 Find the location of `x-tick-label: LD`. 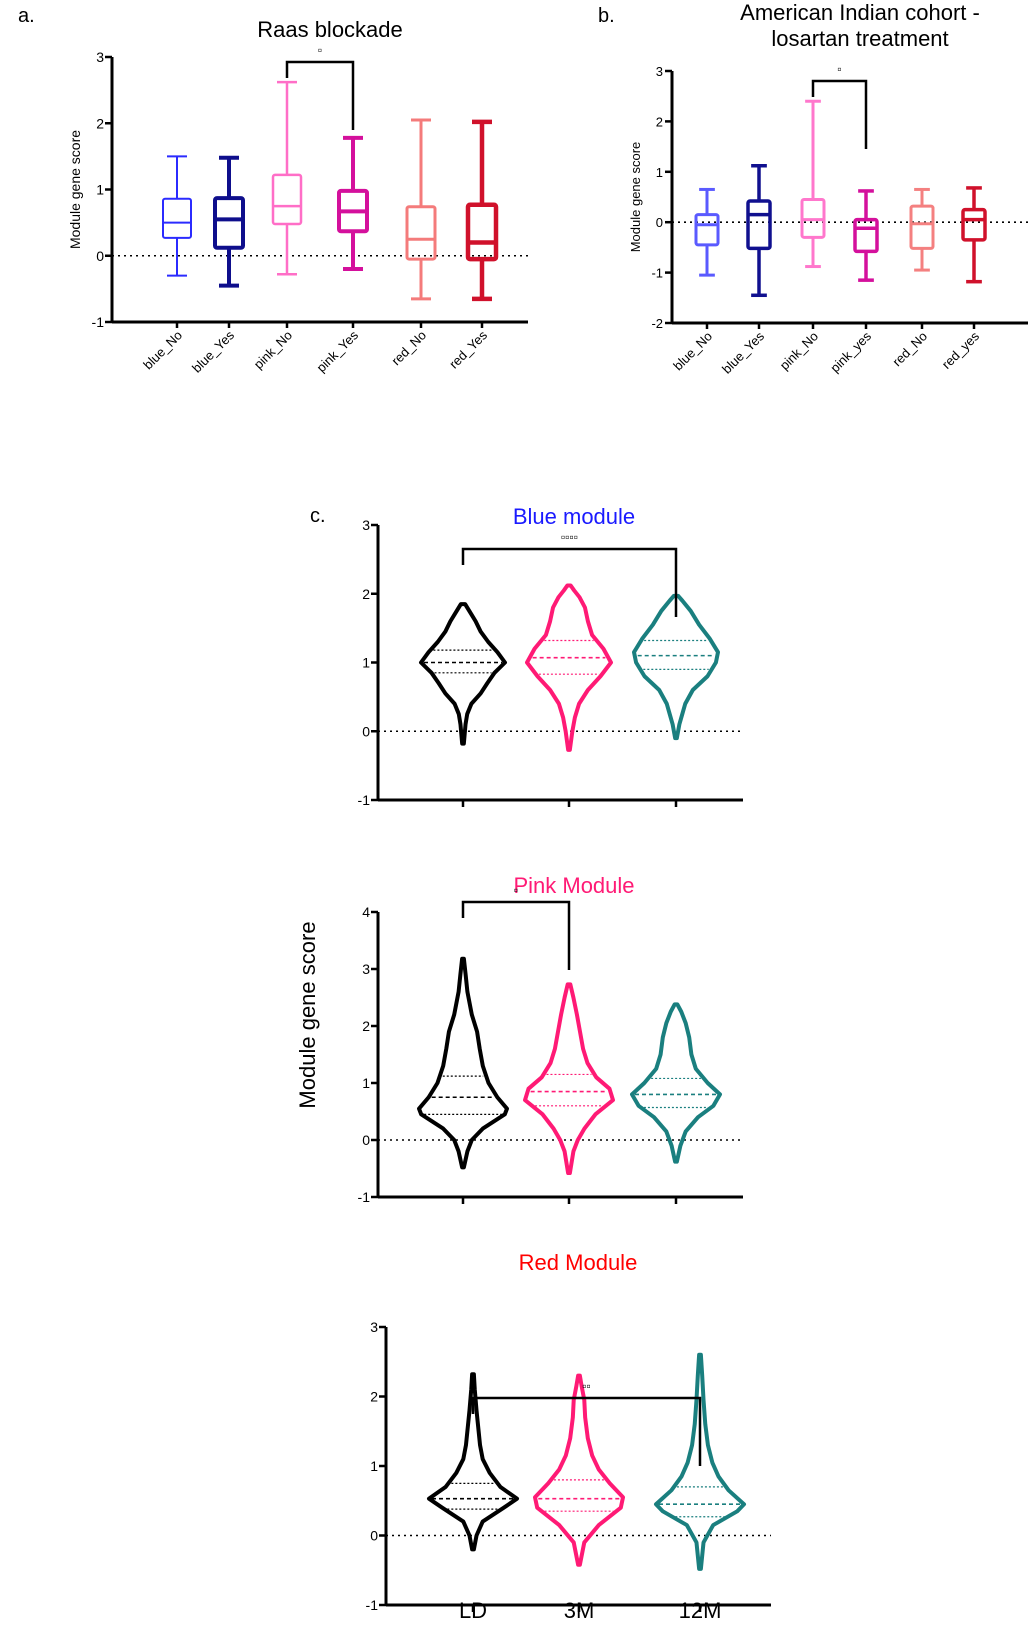

x-tick-label: LD is located at coordinates (473, 1610).